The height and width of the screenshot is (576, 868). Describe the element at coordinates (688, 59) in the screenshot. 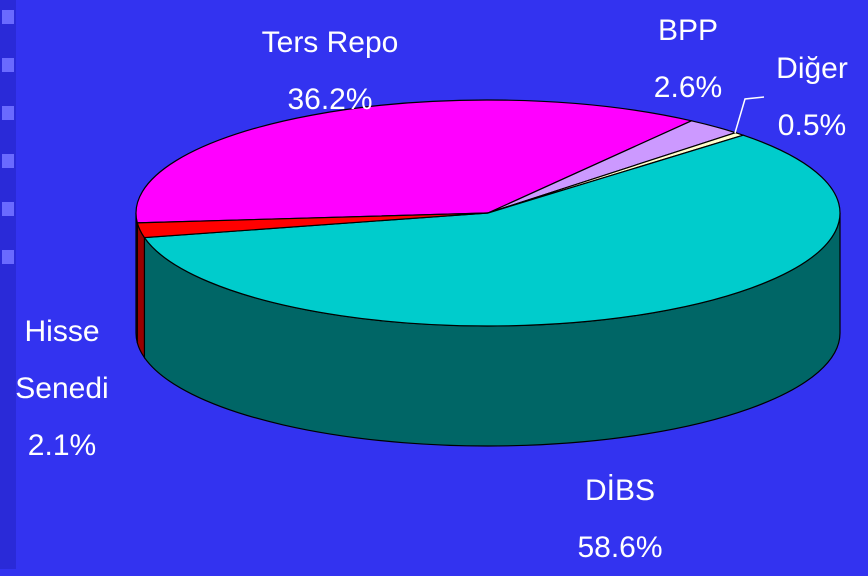

I see `slice-label: BPP 2.6%` at that location.